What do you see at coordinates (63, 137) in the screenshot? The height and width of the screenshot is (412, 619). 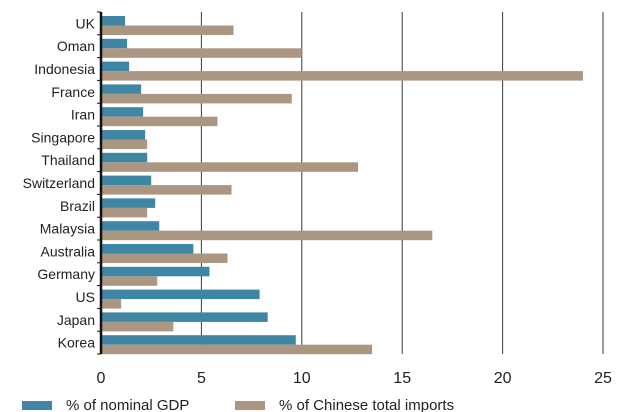 I see `category-label: Singapore` at bounding box center [63, 137].